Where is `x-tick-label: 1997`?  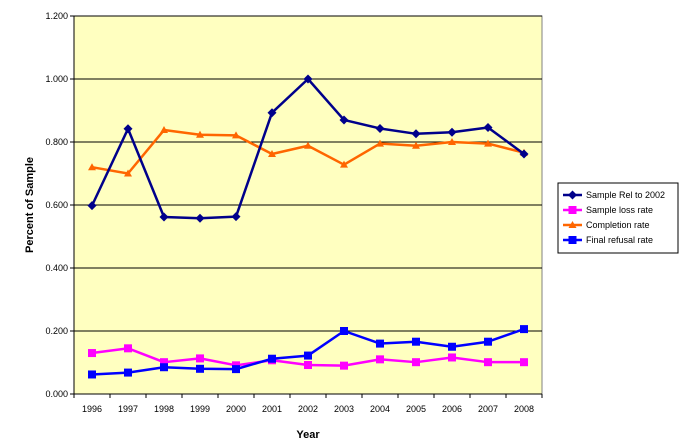
x-tick-label: 1997 is located at coordinates (128, 409).